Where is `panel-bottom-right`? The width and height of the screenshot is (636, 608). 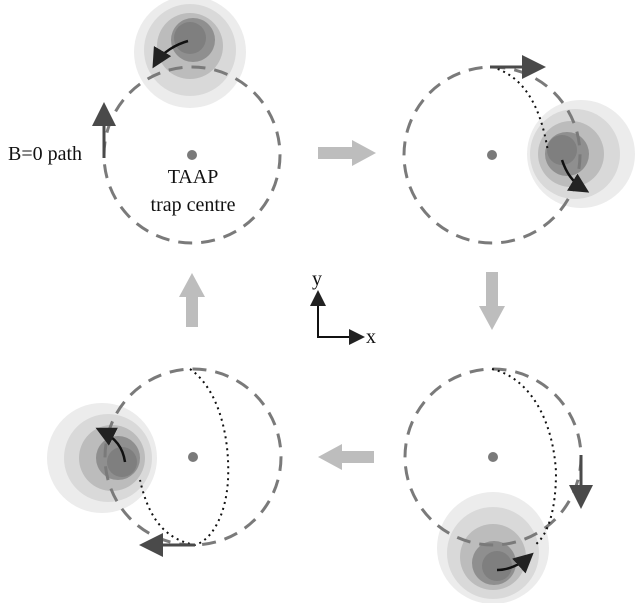
panel-bottom-right is located at coordinates (498, 485).